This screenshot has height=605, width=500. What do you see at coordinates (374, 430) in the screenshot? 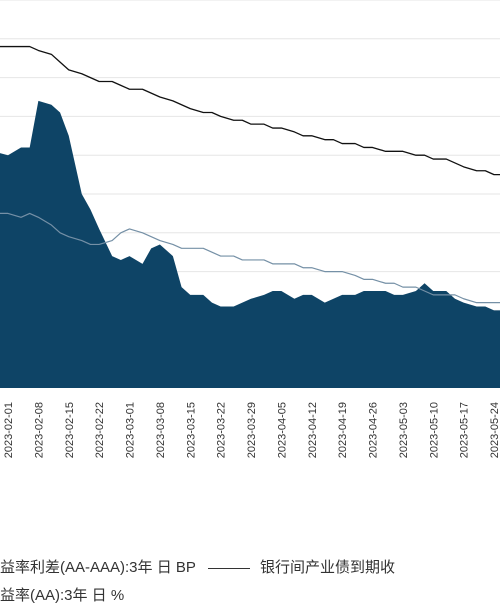
I see `x-tick-label: 2023-04-26` at bounding box center [374, 430].